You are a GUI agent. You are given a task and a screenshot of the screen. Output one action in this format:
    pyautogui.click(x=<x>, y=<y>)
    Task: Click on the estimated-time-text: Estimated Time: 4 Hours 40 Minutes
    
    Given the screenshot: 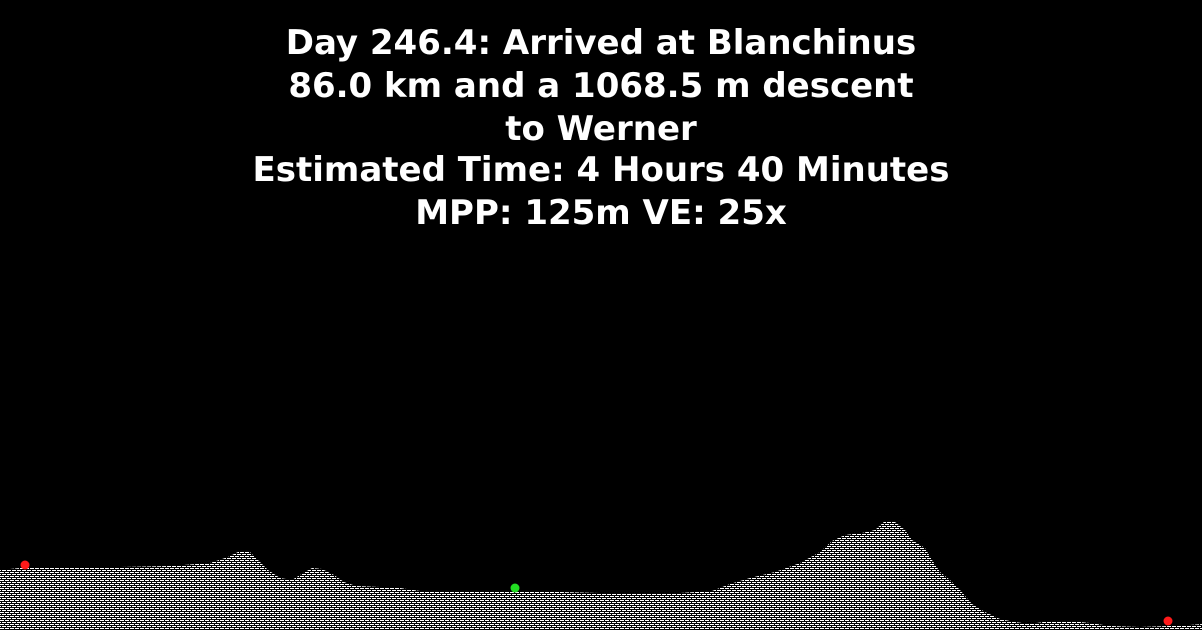 What is the action you would take?
    pyautogui.click(x=601, y=170)
    